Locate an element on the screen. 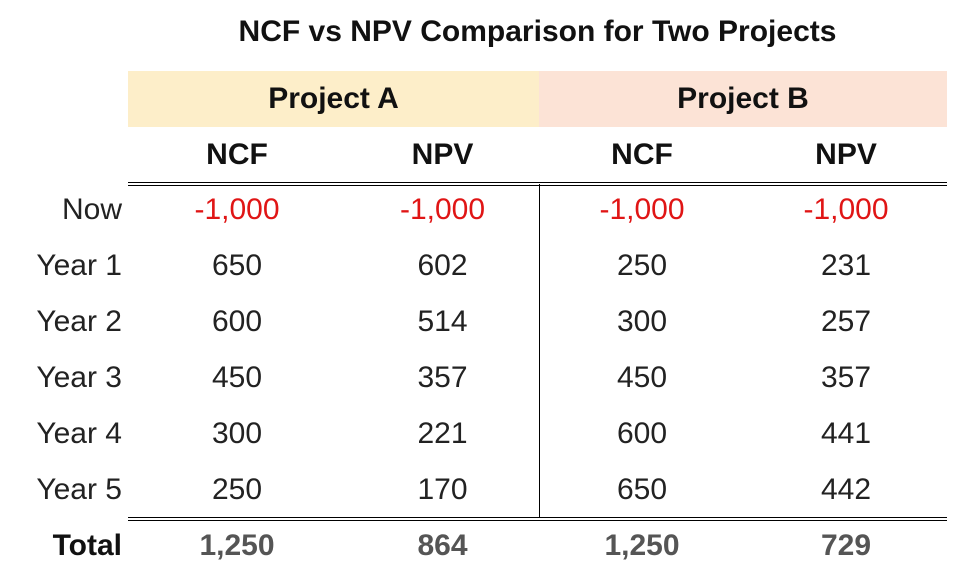 Image resolution: width=967 pixels, height=588 pixels. total-label: Total is located at coordinates (87, 545).